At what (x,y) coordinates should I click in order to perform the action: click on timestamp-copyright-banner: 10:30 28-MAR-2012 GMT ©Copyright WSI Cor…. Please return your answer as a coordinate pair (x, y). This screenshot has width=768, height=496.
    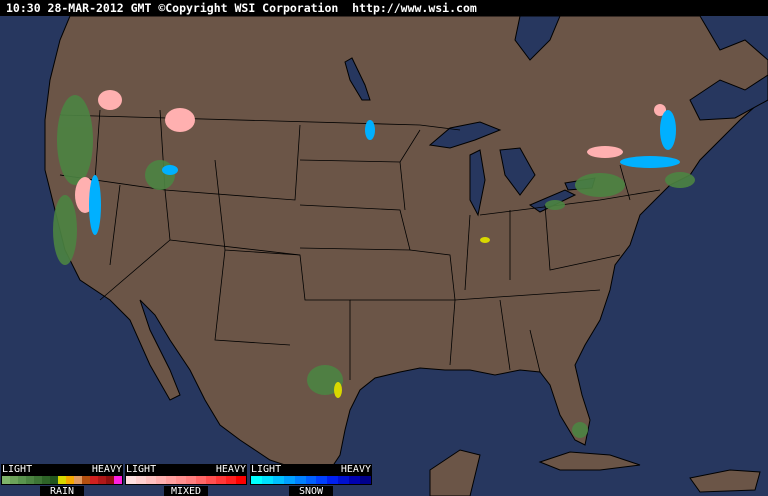
    Looking at the image, I should click on (384, 8).